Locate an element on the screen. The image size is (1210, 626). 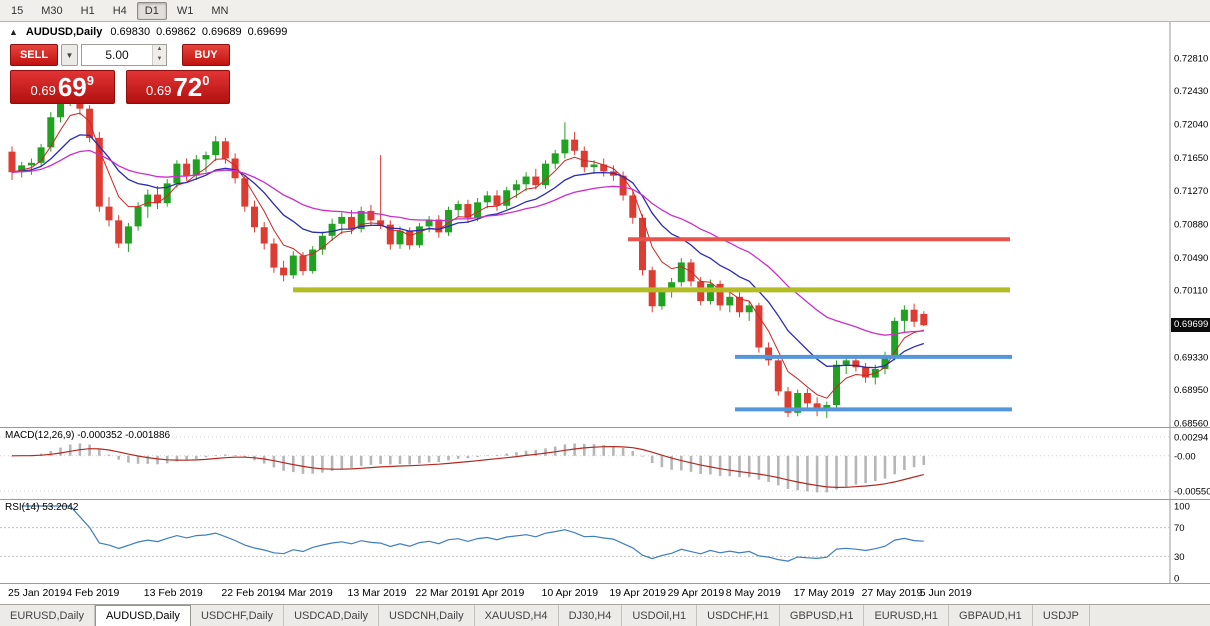
svg-text: 22 Feb 2019 is located at coordinates (250, 593).